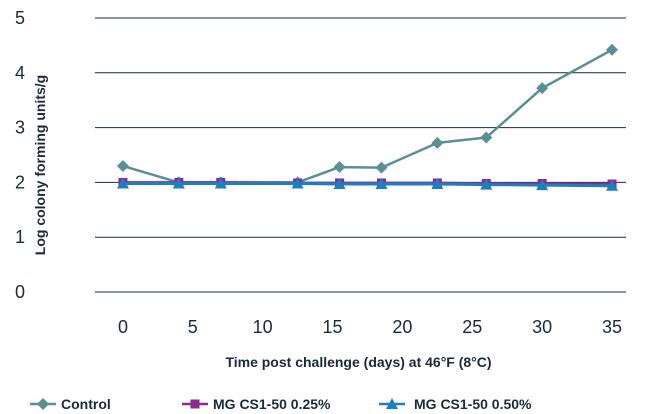 This screenshot has width=651, height=414. I want to click on x-tick-label: 15, so click(333, 327).